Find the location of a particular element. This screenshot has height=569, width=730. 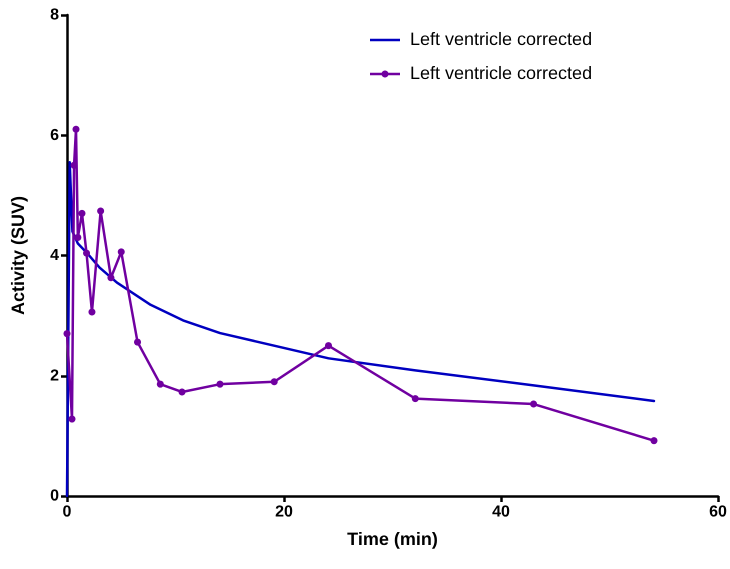

y-tick-label: 6 is located at coordinates (55, 135).